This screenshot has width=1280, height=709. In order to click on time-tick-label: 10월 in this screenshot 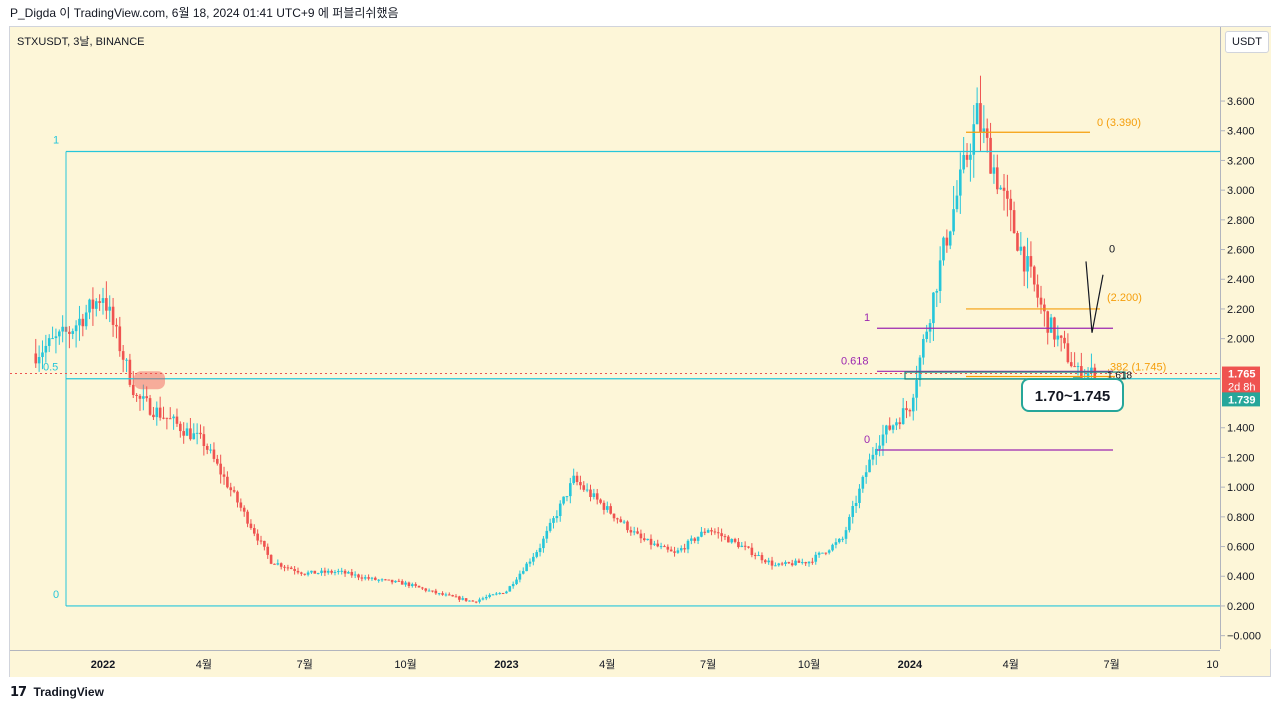, I will do `click(405, 664)`.